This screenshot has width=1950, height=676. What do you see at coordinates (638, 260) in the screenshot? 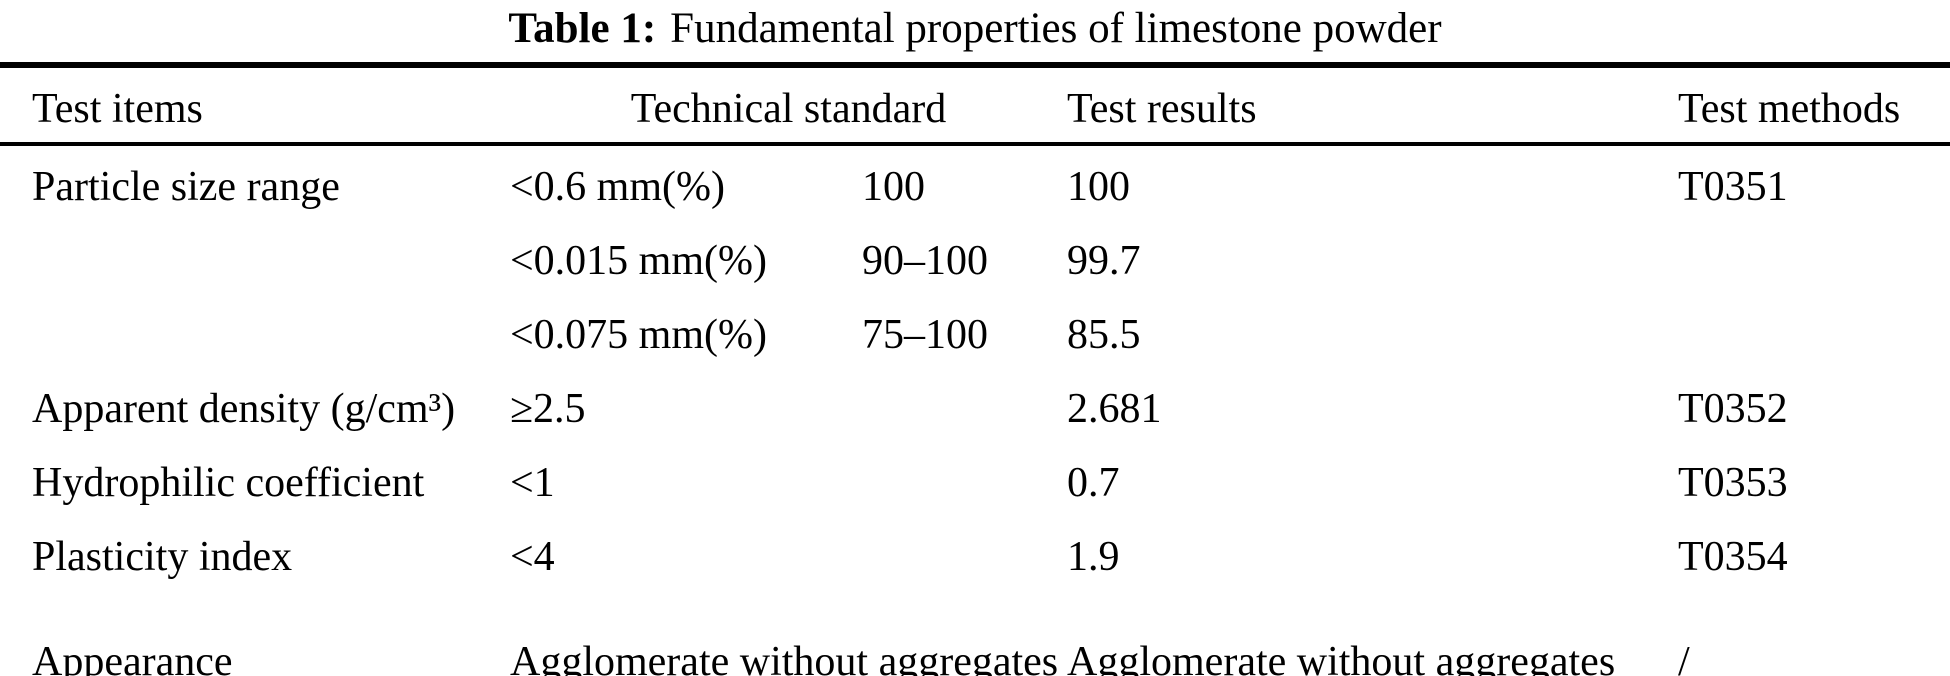
I see `cell-standard-criterion: <0.015 mm(%)` at bounding box center [638, 260].